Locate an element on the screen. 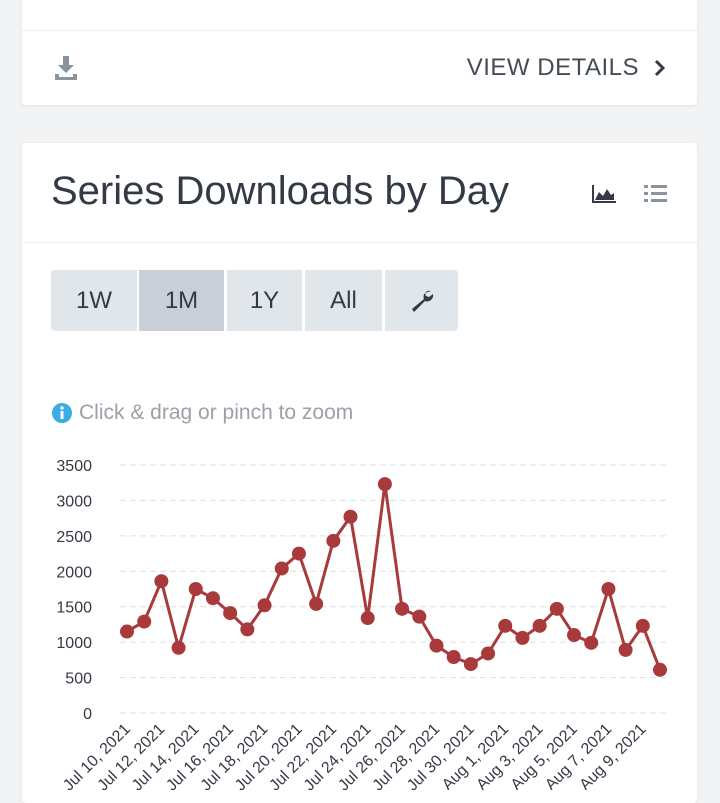 The image size is (720, 803). range-button: 1Y is located at coordinates (264, 300).